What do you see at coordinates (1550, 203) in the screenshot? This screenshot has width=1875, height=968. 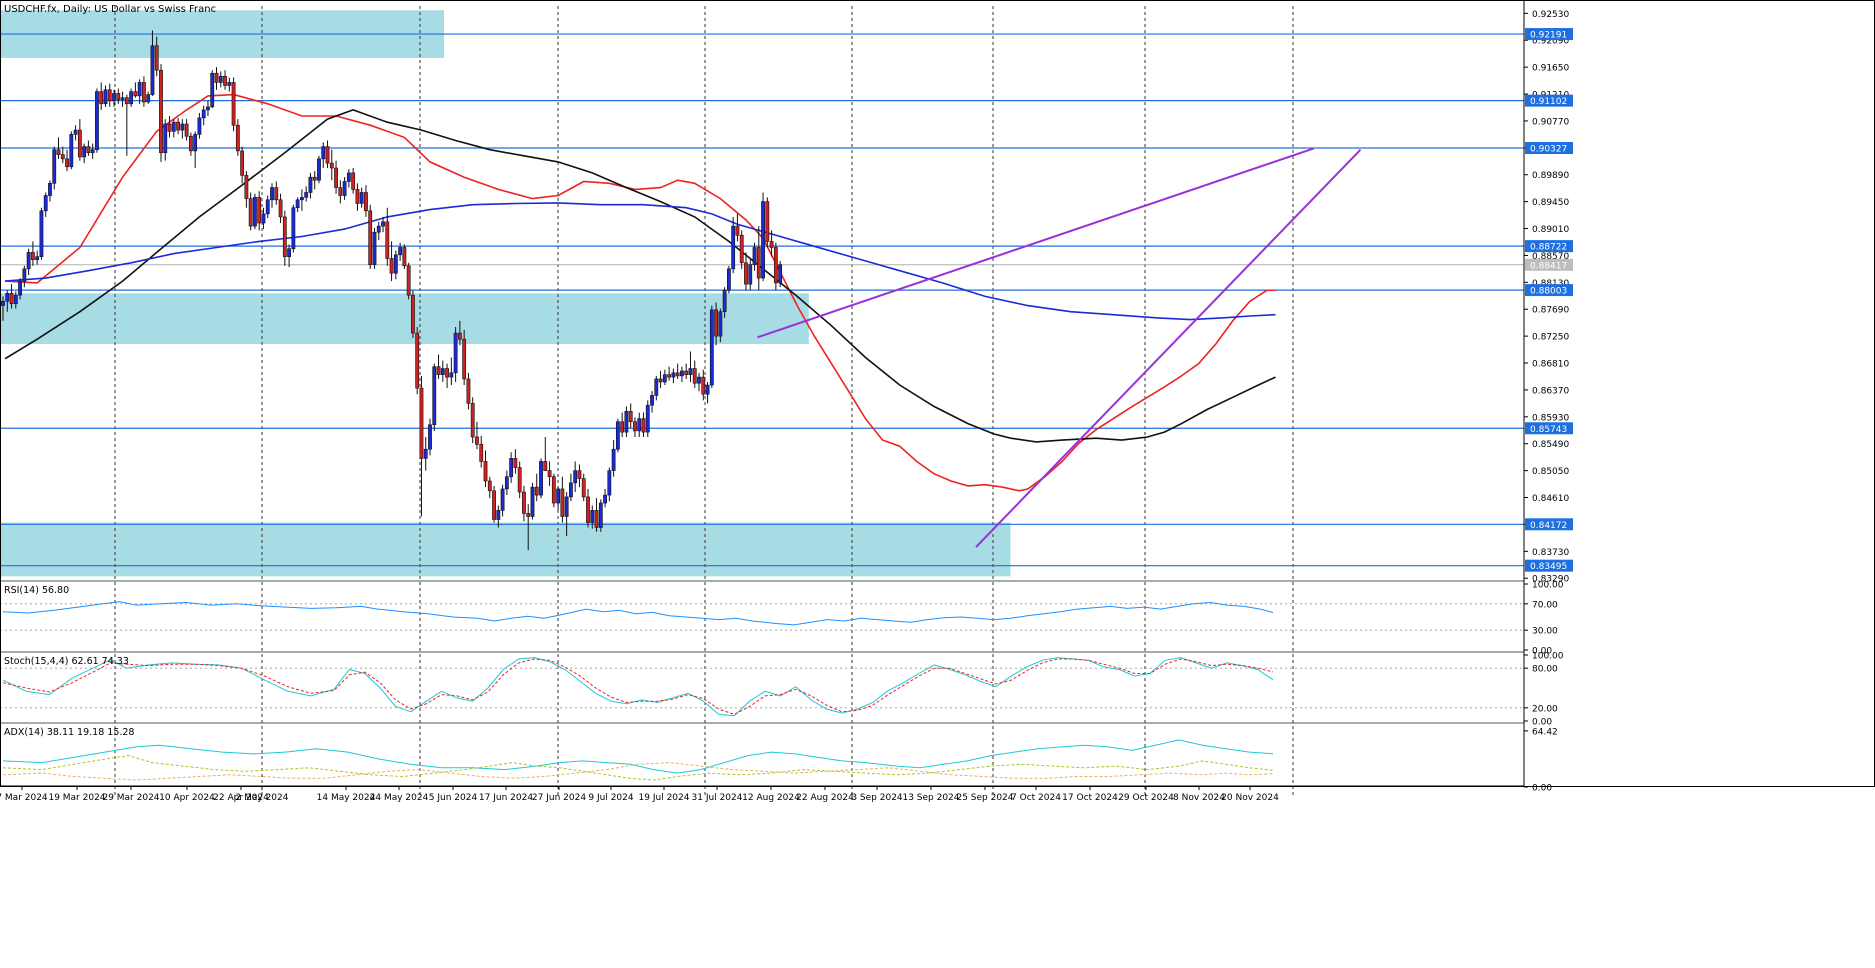 I see `price-tick-label-7: 0.89450` at bounding box center [1550, 203].